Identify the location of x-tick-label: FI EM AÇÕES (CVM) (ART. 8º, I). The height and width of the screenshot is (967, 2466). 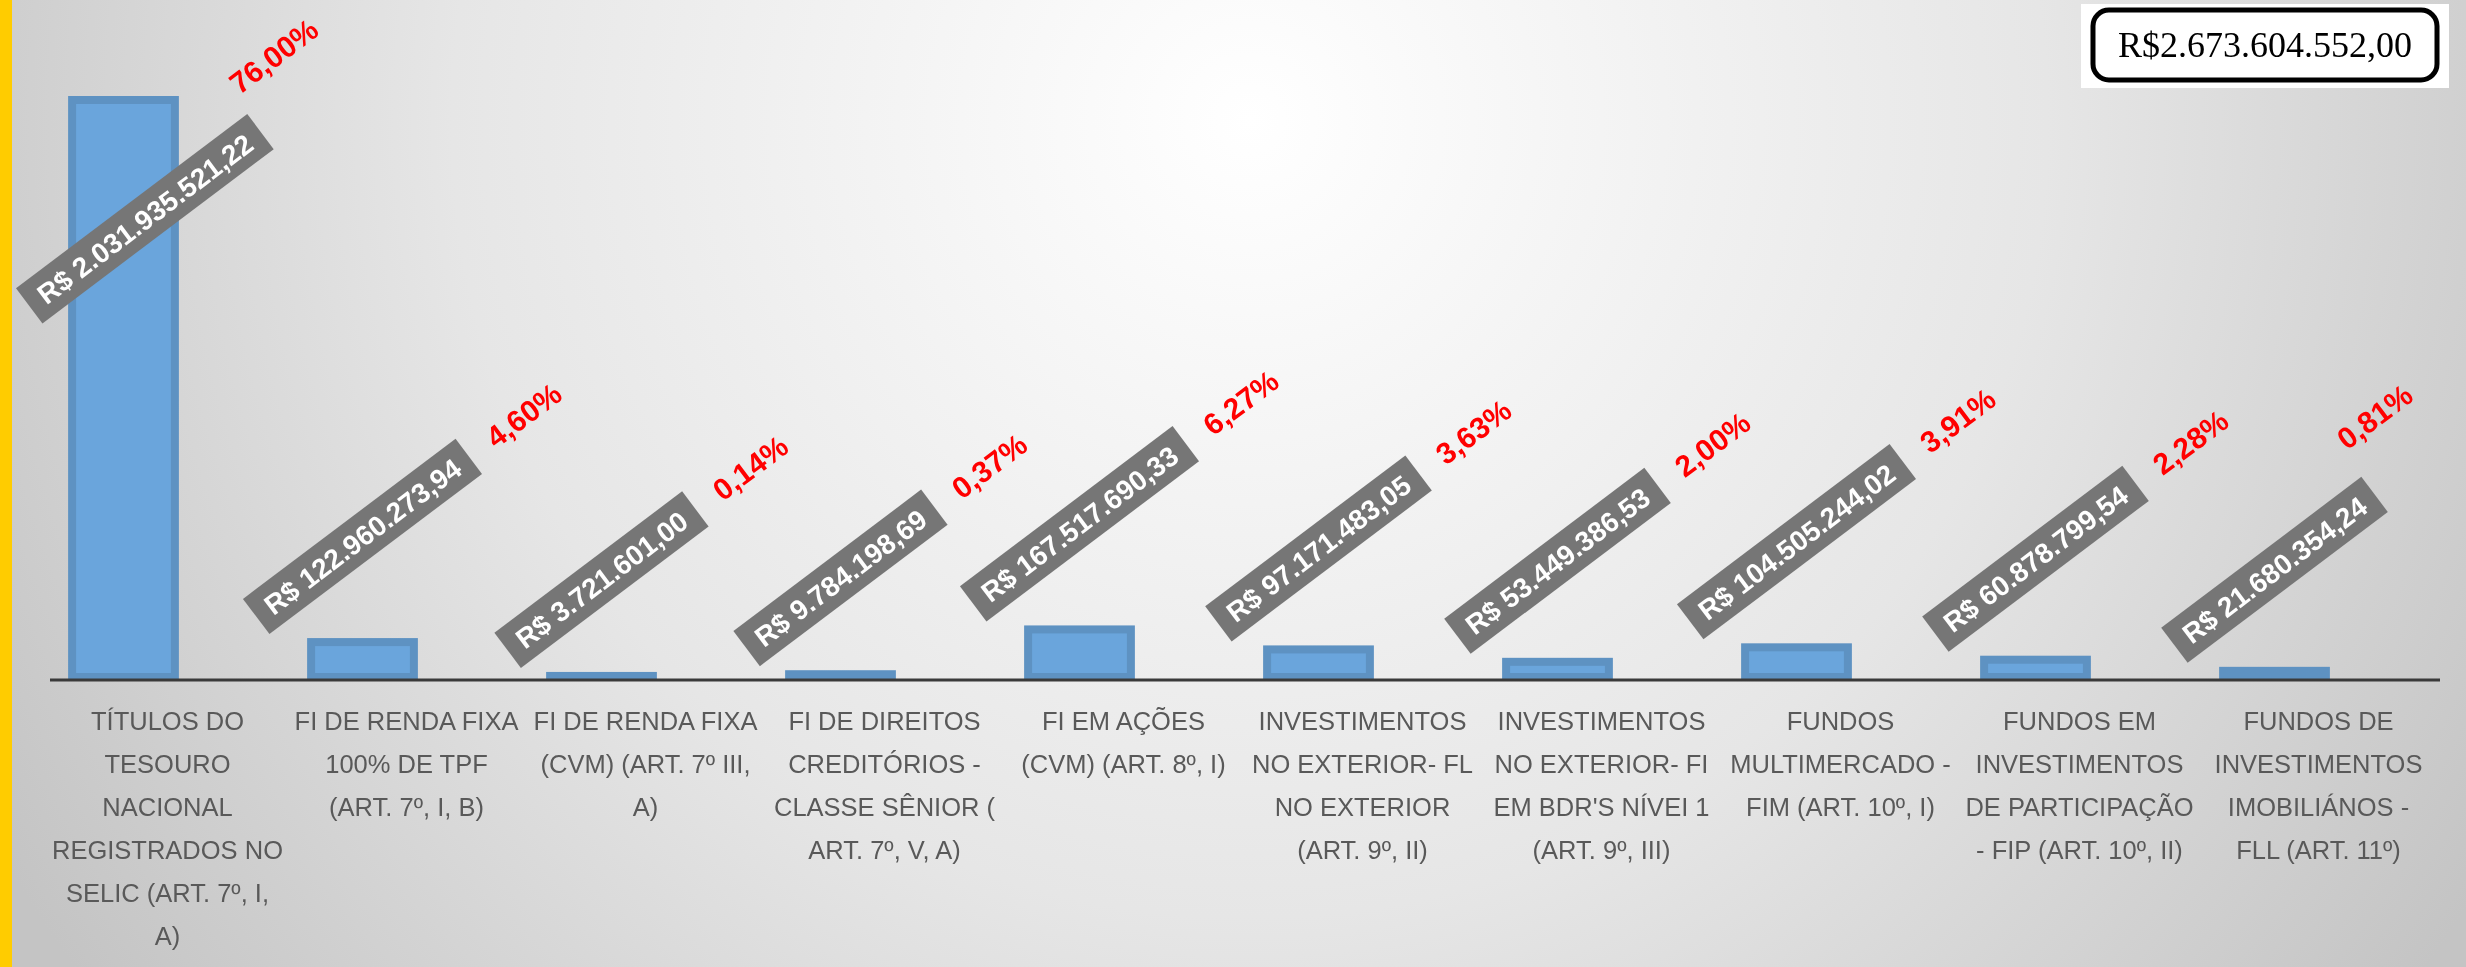
(1123, 742).